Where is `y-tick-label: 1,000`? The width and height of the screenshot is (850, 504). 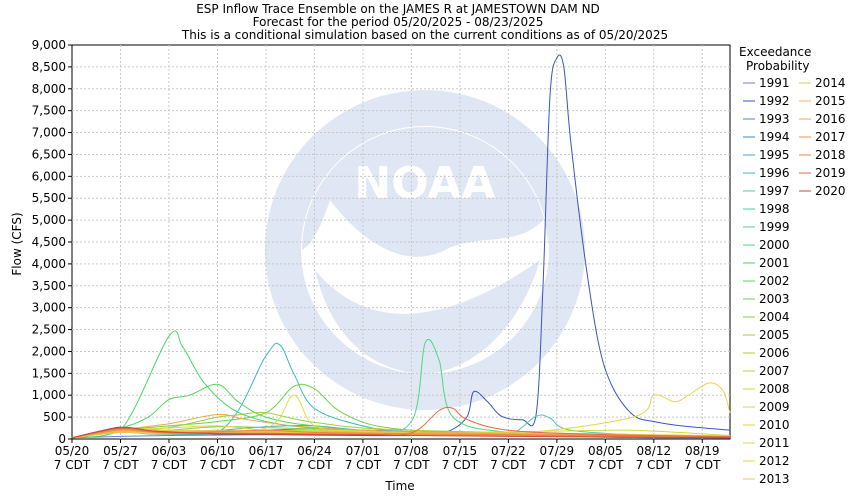 y-tick-label: 1,000 is located at coordinates (49, 395).